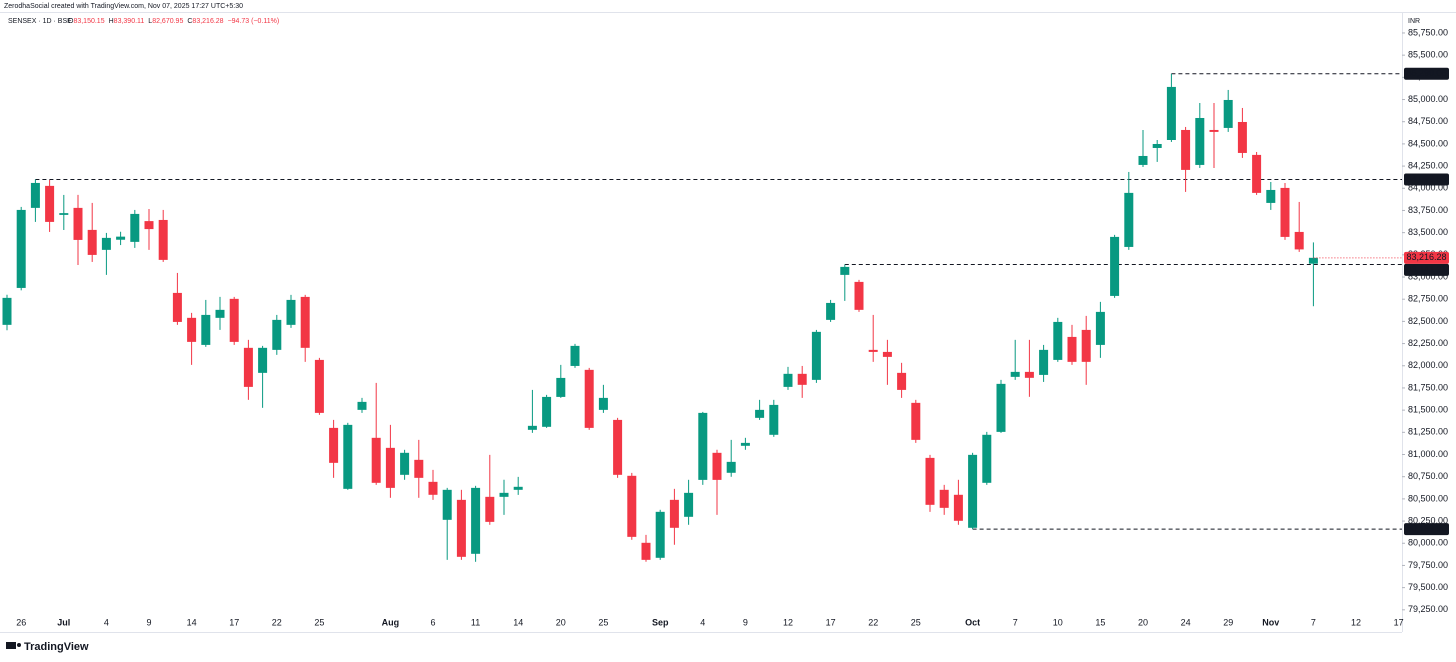 This screenshot has width=1456, height=662. What do you see at coordinates (71, 21) in the screenshot?
I see `legend-key: O` at bounding box center [71, 21].